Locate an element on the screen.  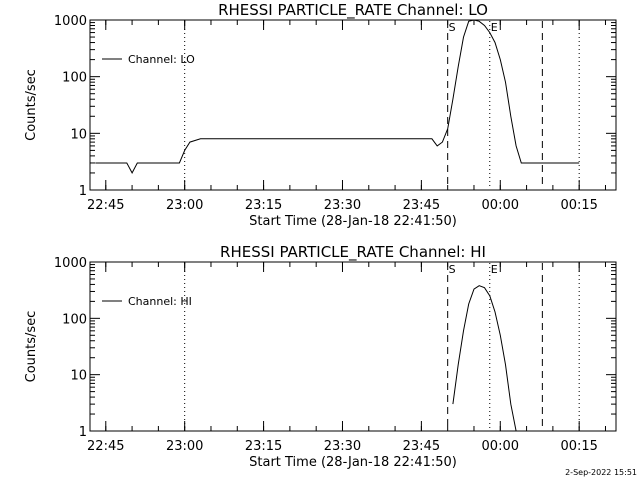
chart-title: RHESSI PARTICLE_RATE Channel: HI is located at coordinates (353, 252).